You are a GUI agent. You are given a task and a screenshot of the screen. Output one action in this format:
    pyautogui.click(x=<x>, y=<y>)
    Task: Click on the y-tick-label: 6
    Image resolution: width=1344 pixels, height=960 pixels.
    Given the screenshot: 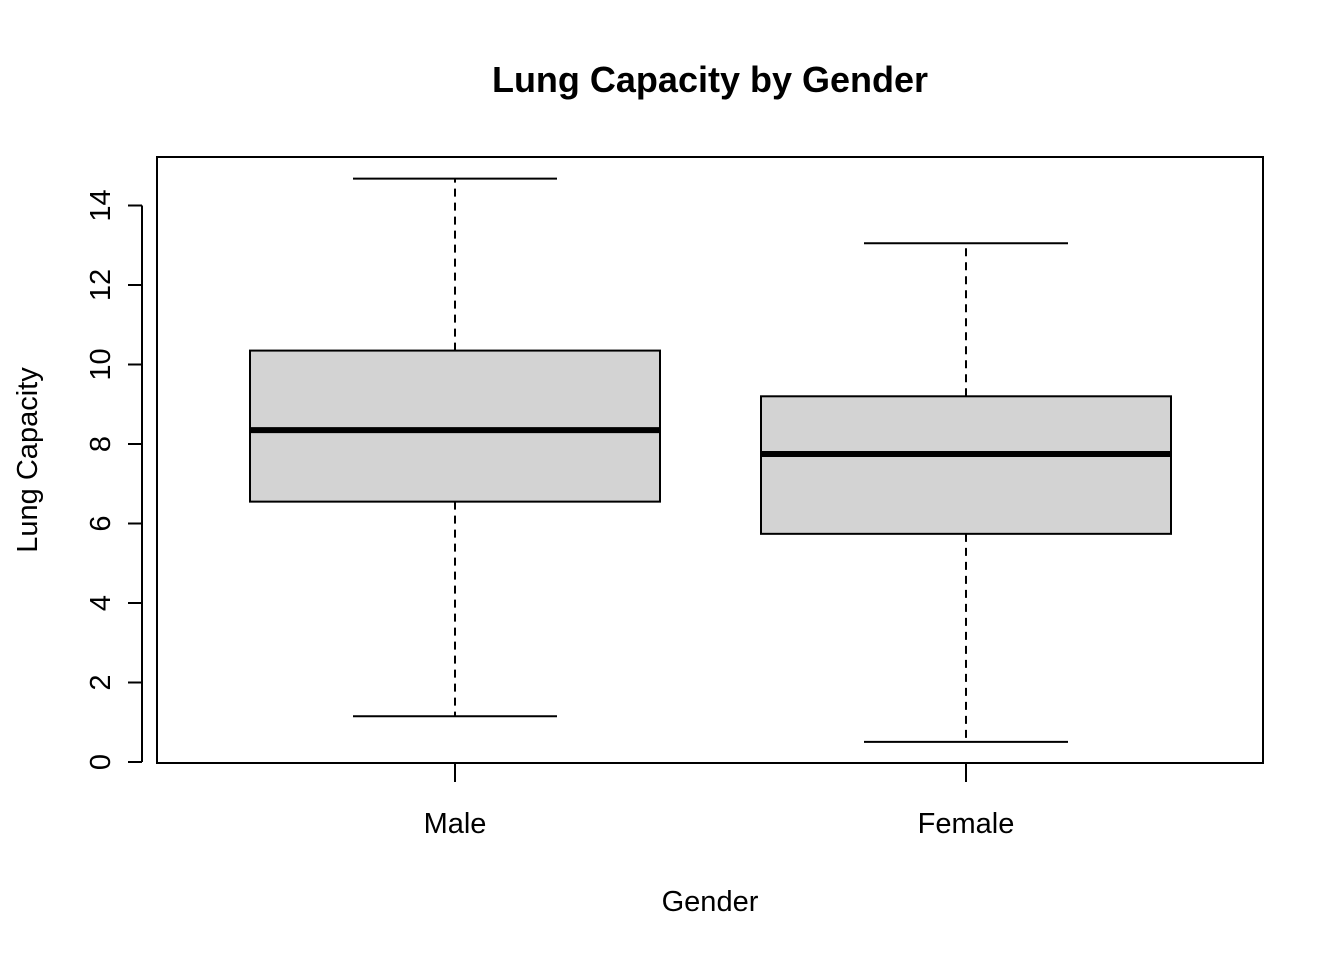 What is the action you would take?
    pyautogui.click(x=101, y=523)
    